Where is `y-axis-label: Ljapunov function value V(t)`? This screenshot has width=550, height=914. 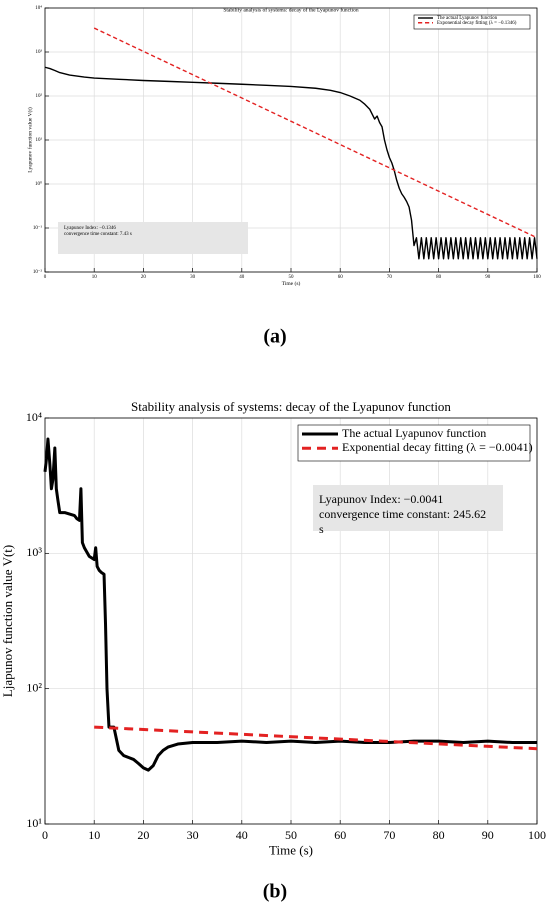
y-axis-label: Ljapunov function value V(t) is located at coordinates (7, 621).